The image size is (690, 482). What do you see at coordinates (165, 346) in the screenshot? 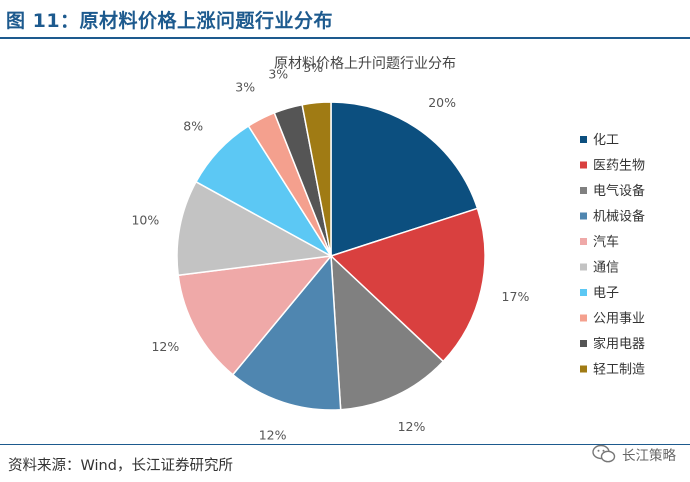
I see `pie-label-5: 12%` at bounding box center [165, 346].